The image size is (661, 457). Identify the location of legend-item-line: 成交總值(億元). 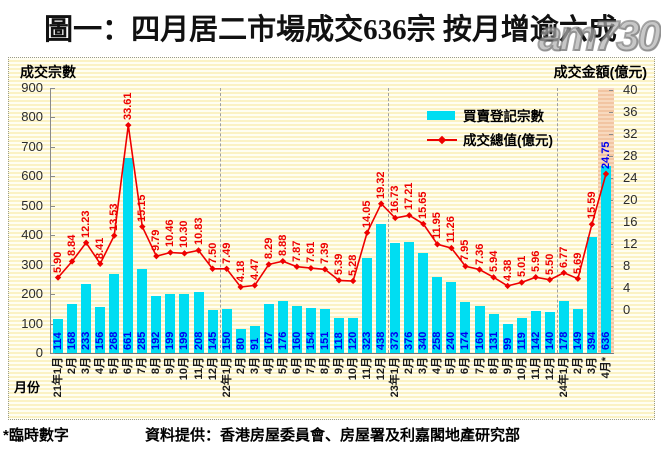
(490, 139).